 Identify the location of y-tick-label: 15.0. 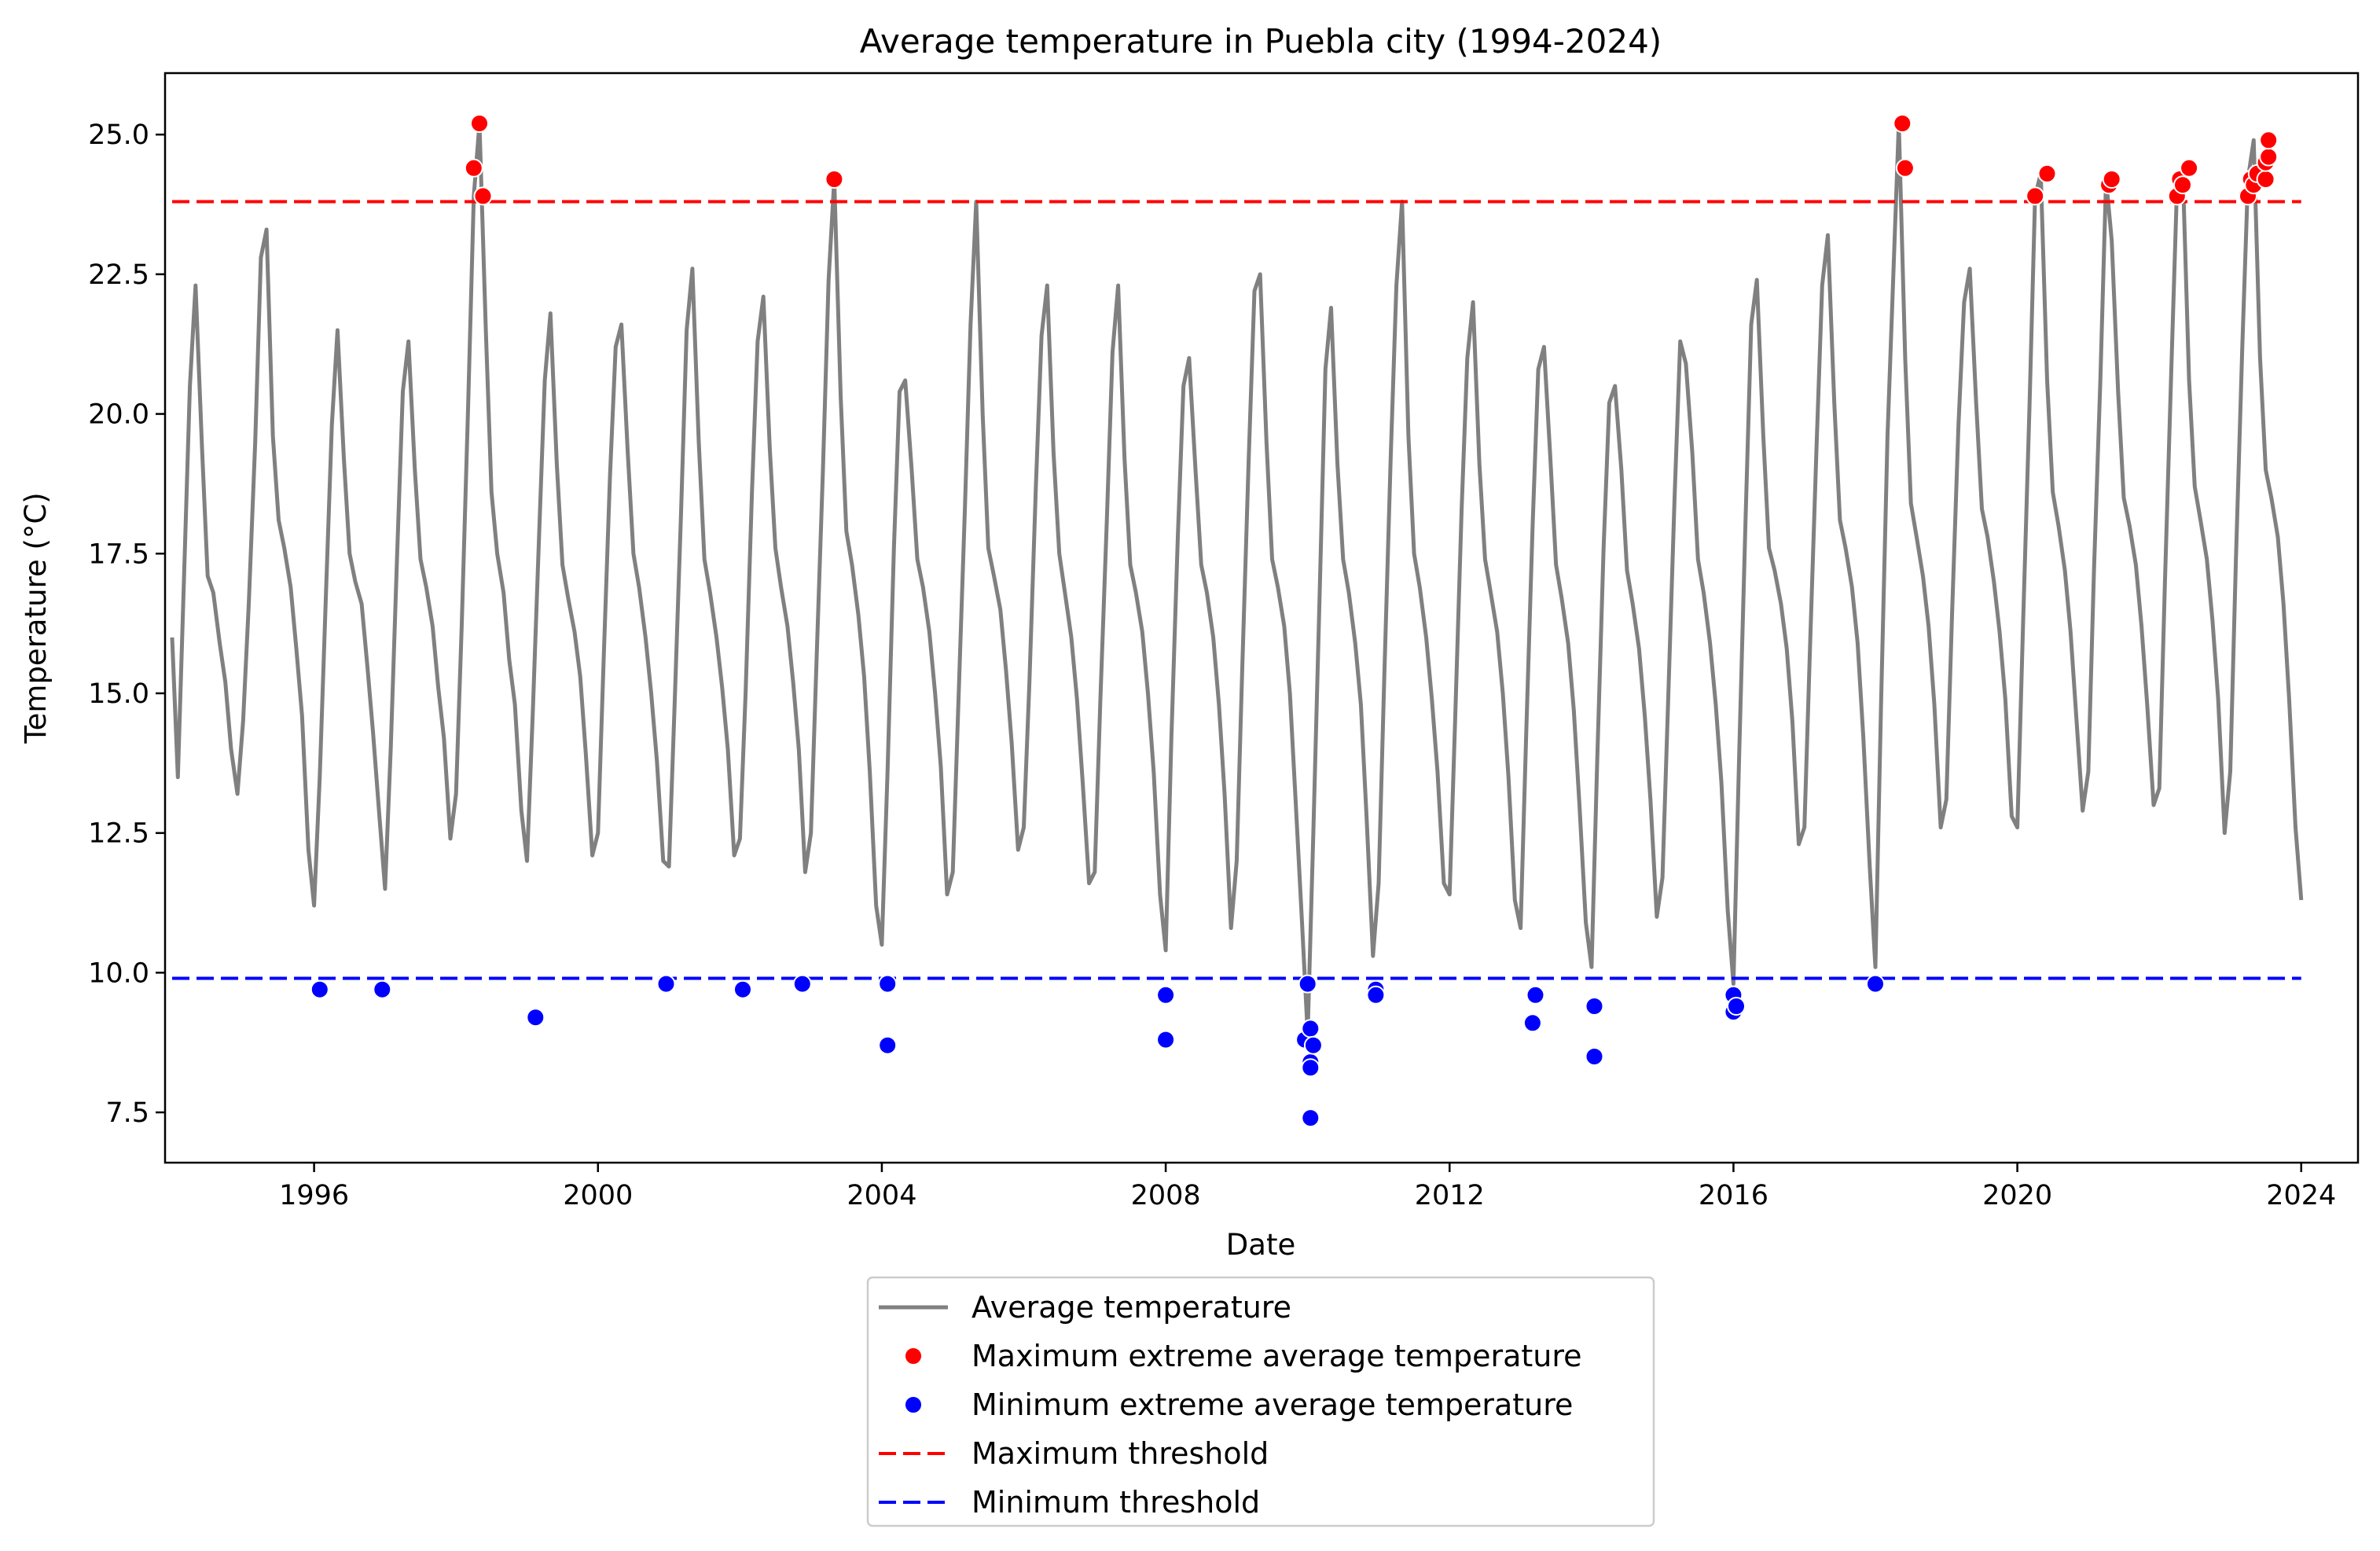
(118, 694).